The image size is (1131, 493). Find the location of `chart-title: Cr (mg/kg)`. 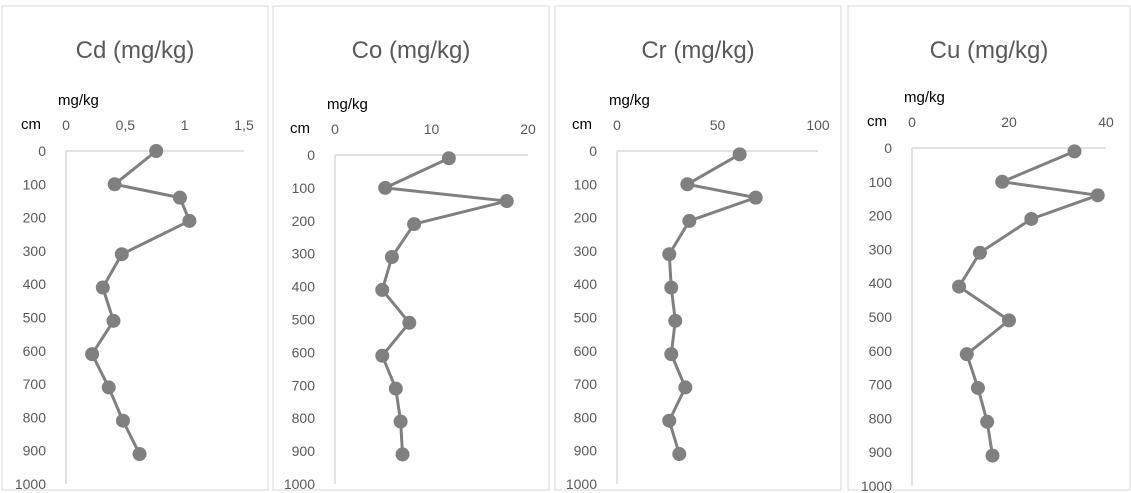

chart-title: Cr (mg/kg) is located at coordinates (697, 50).